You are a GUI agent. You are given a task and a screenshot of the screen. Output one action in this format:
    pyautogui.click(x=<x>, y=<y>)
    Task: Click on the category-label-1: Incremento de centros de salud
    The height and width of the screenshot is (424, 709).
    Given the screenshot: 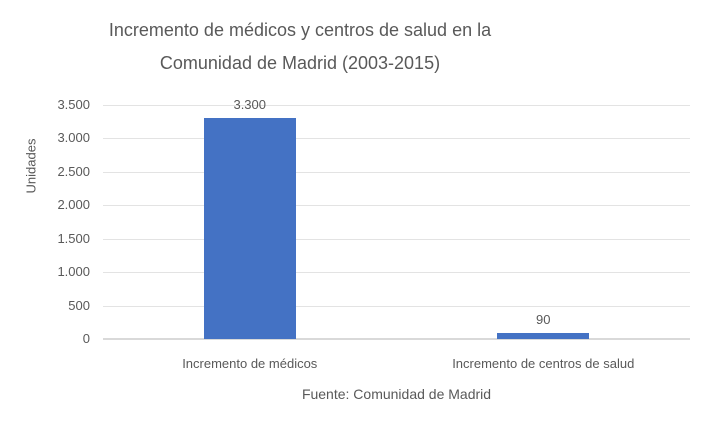 What is the action you would take?
    pyautogui.click(x=543, y=363)
    